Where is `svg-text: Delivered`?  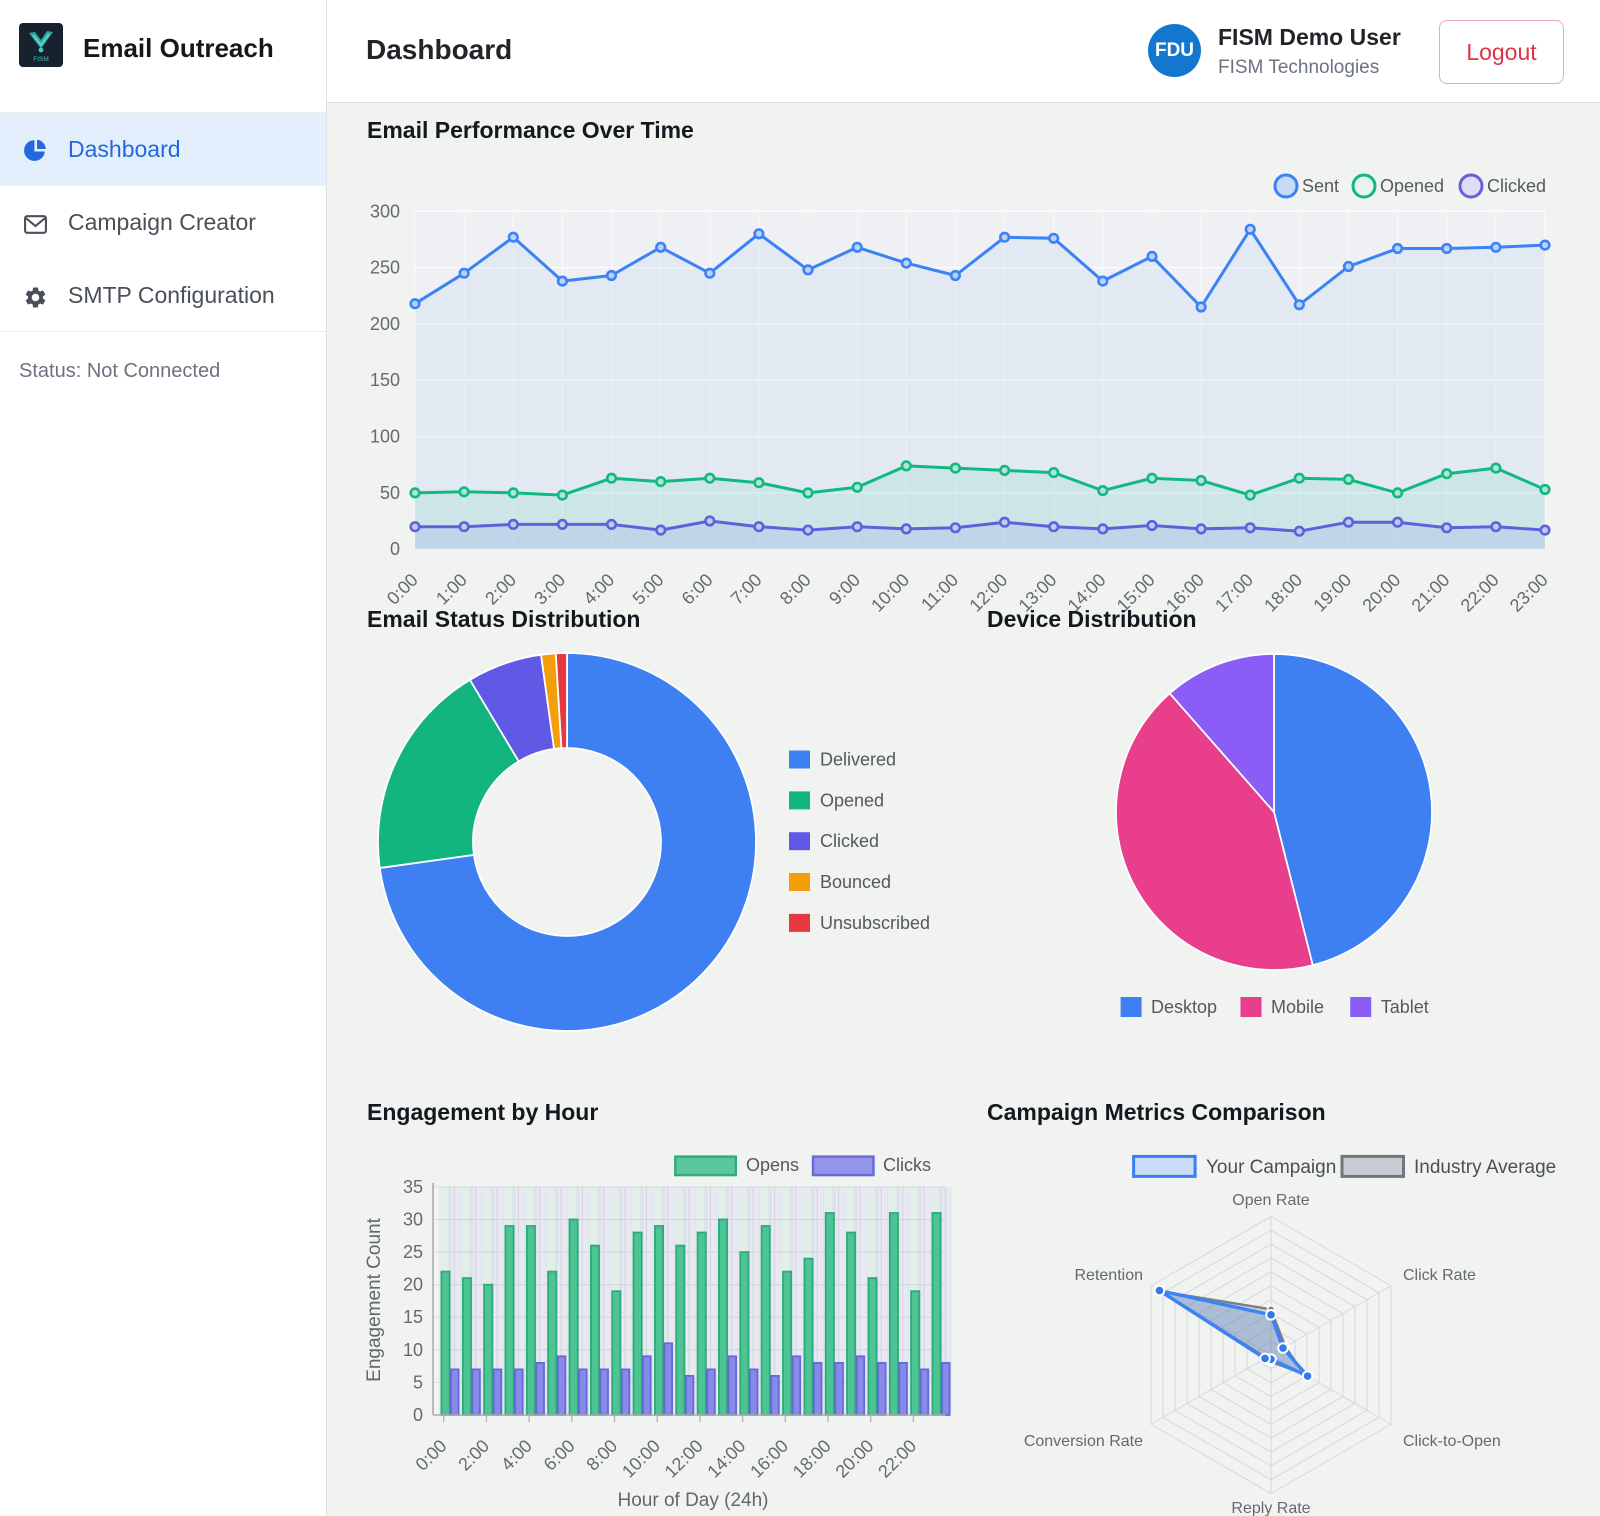
svg-text: Delivered is located at coordinates (858, 760).